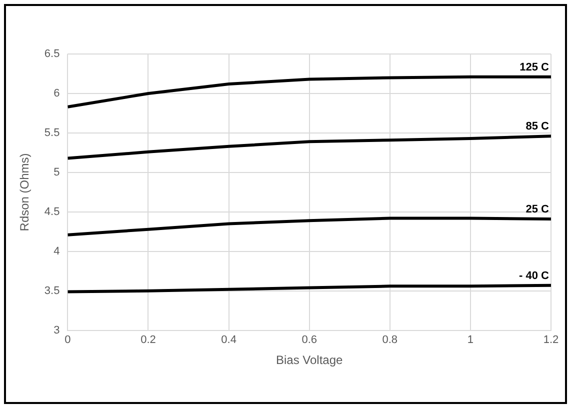 The height and width of the screenshot is (410, 573). What do you see at coordinates (538, 126) in the screenshot?
I see `series-label: 85 C` at bounding box center [538, 126].